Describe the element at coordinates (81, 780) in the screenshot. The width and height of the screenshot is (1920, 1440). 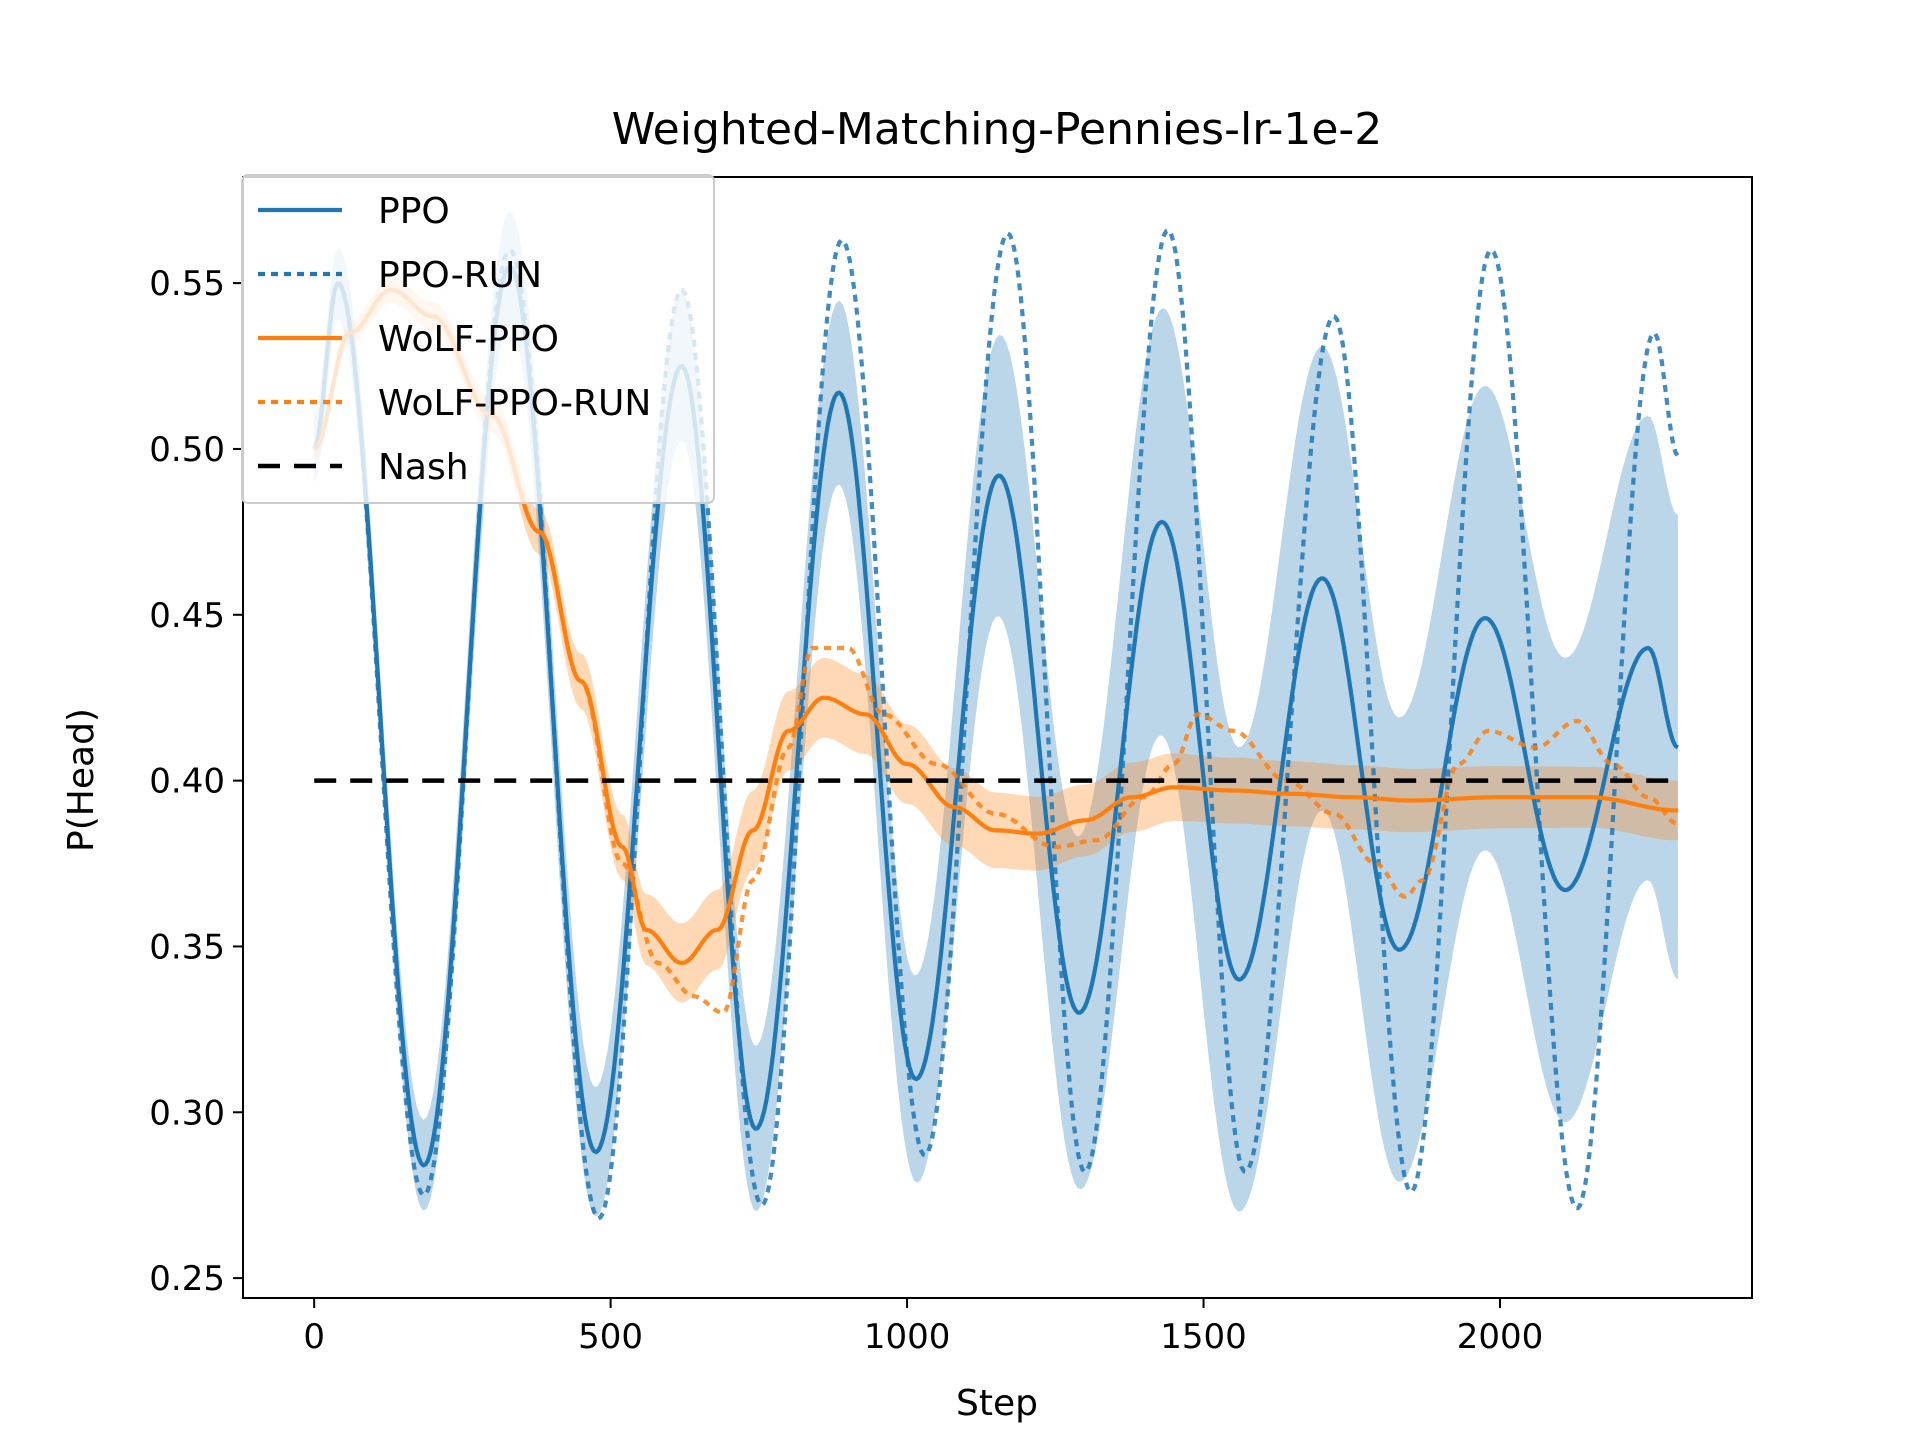
I see `y-axis-label: P(Head)` at that location.